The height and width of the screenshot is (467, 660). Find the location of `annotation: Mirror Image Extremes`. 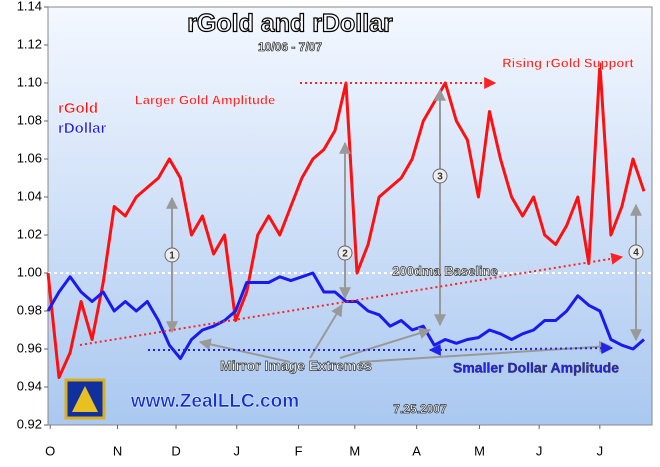

annotation: Mirror Image Extremes is located at coordinates (296, 366).